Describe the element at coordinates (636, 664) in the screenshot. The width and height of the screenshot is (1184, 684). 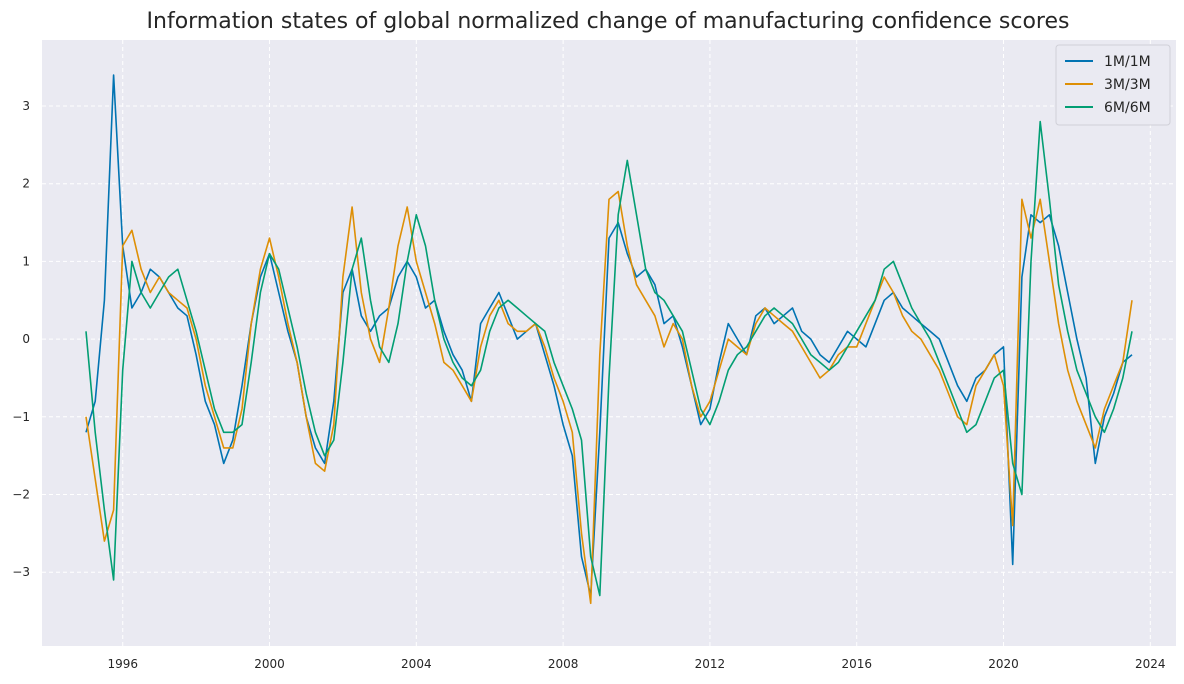
I see `x-axis: 1996 2000 2004 2008 2012 2016 2020 2024` at that location.